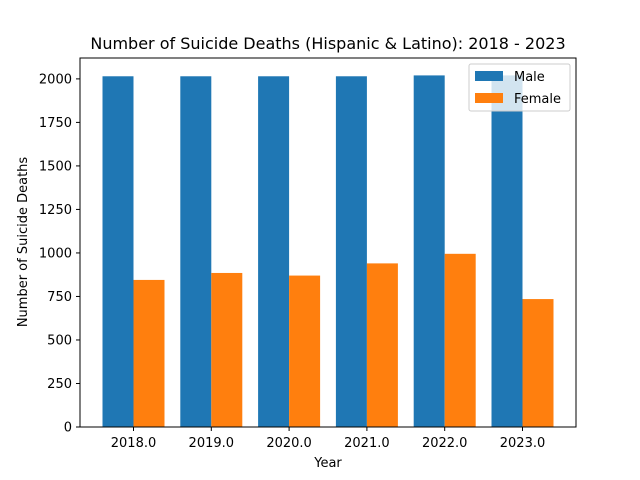 Image resolution: width=640 pixels, height=480 pixels. I want to click on y-tick-label: 750, so click(59, 297).